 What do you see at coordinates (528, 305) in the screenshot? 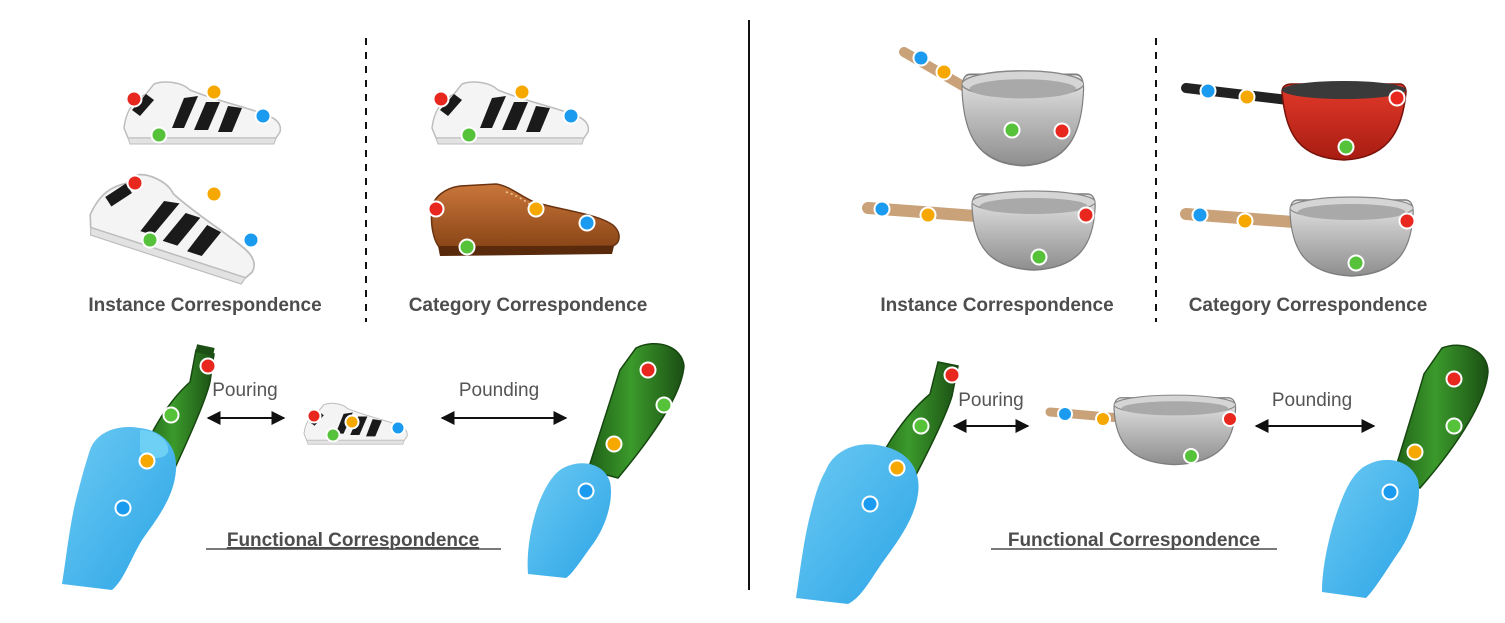
I see `left-category-label: Category Correspondence` at bounding box center [528, 305].